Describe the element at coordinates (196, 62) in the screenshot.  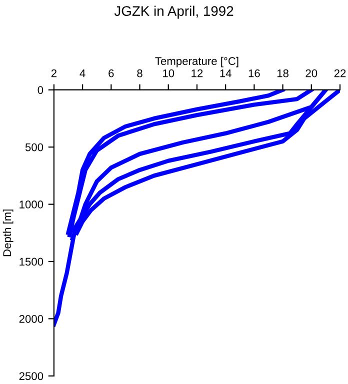
I see `x-axis-title: Temperature [°C]` at that location.